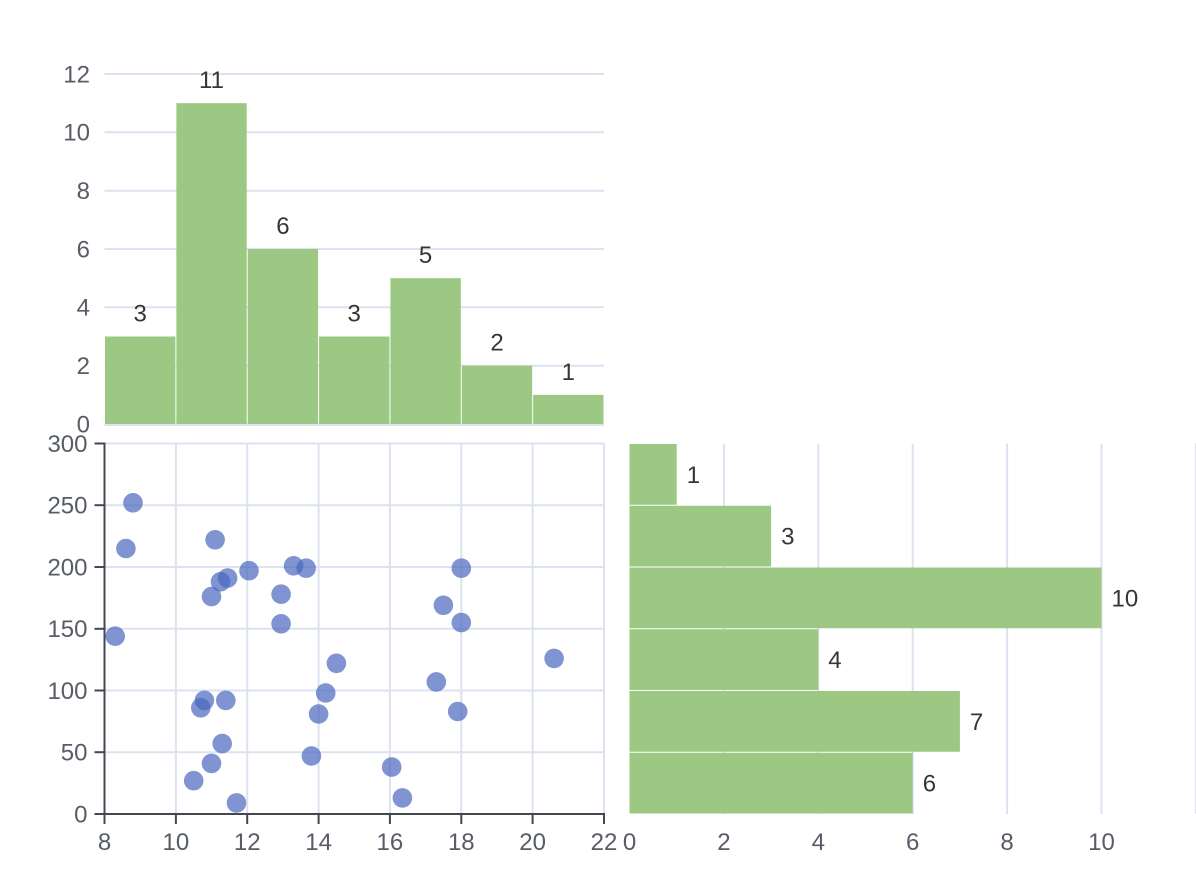 Image resolution: width=1196 pixels, height=890 pixels. I want to click on svg-text: 300, so click(67, 444).